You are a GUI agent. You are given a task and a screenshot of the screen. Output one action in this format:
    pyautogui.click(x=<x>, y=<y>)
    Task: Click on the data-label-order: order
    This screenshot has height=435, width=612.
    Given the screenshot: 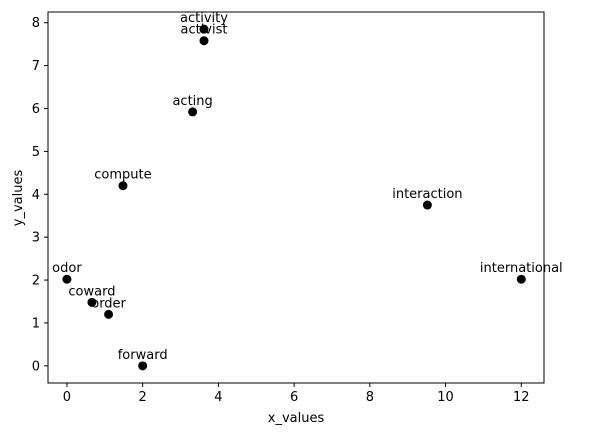 What is the action you would take?
    pyautogui.click(x=108, y=303)
    